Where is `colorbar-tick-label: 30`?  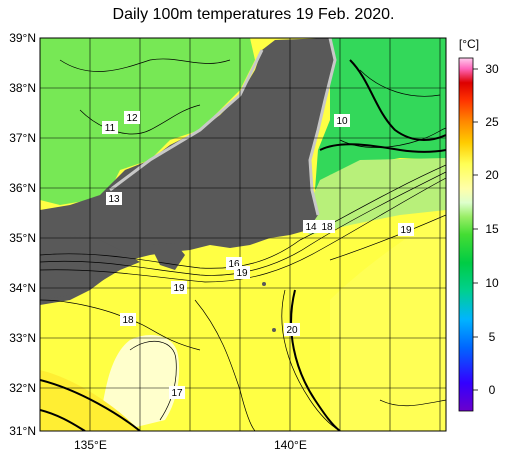 colorbar-tick-label: 30 is located at coordinates (492, 69).